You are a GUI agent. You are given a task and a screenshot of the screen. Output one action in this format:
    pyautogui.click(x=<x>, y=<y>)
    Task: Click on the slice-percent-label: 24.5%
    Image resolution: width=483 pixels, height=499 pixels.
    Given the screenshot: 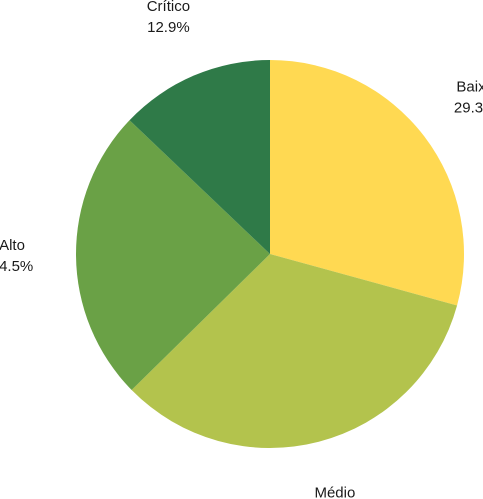 What is the action you would take?
    pyautogui.click(x=16, y=266)
    